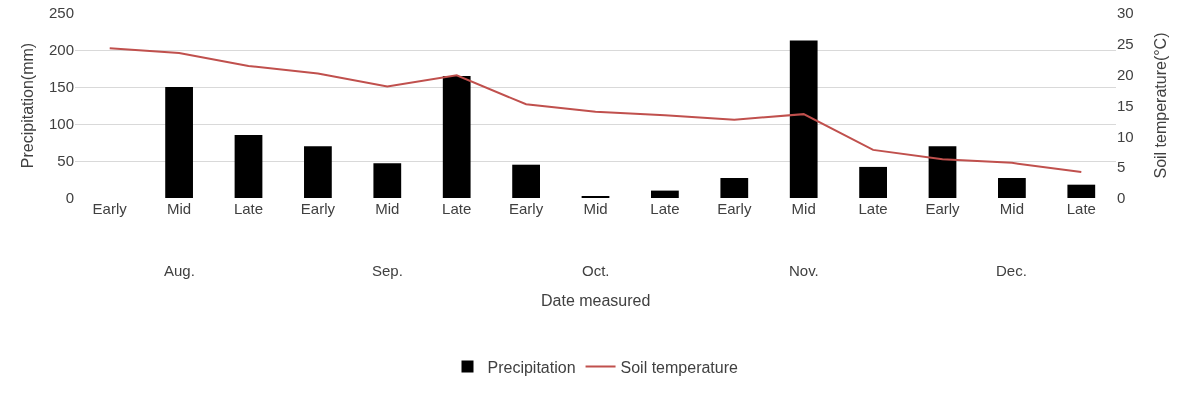 The image size is (1191, 395). What do you see at coordinates (179, 270) in the screenshot?
I see `text: Aug.` at bounding box center [179, 270].